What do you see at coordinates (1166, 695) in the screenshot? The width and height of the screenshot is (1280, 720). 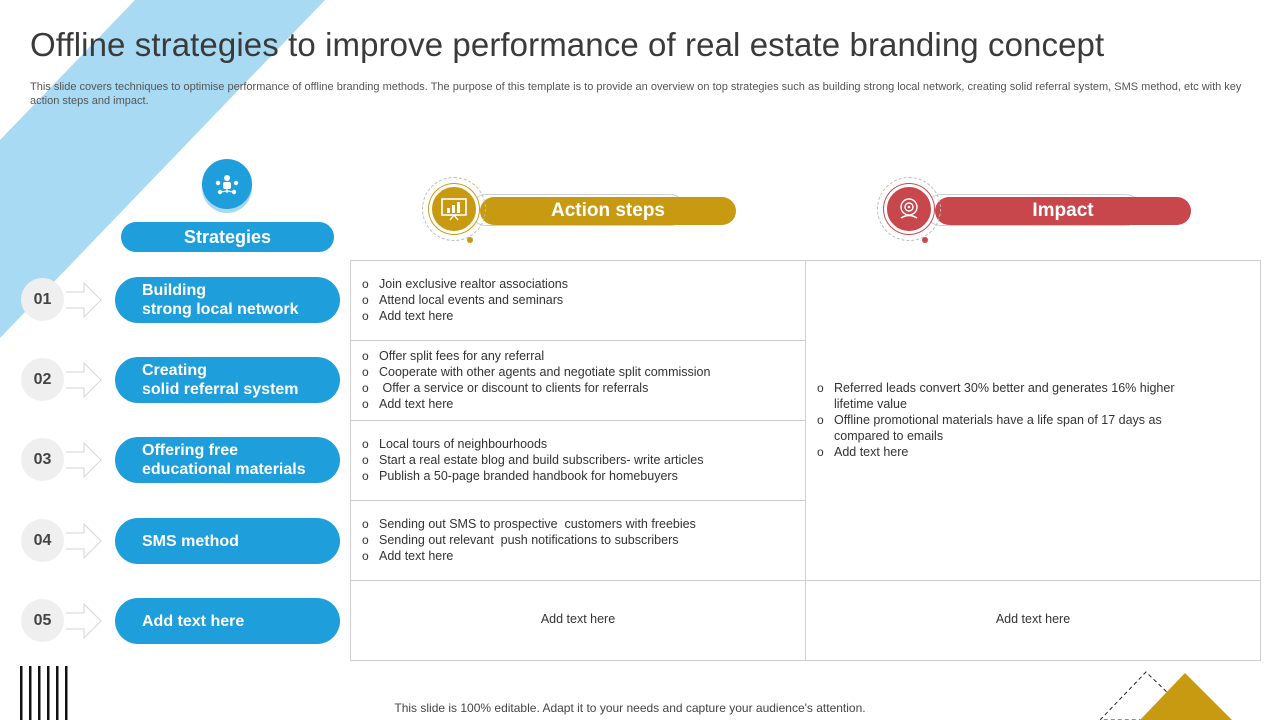 I see `decorative-triangles` at bounding box center [1166, 695].